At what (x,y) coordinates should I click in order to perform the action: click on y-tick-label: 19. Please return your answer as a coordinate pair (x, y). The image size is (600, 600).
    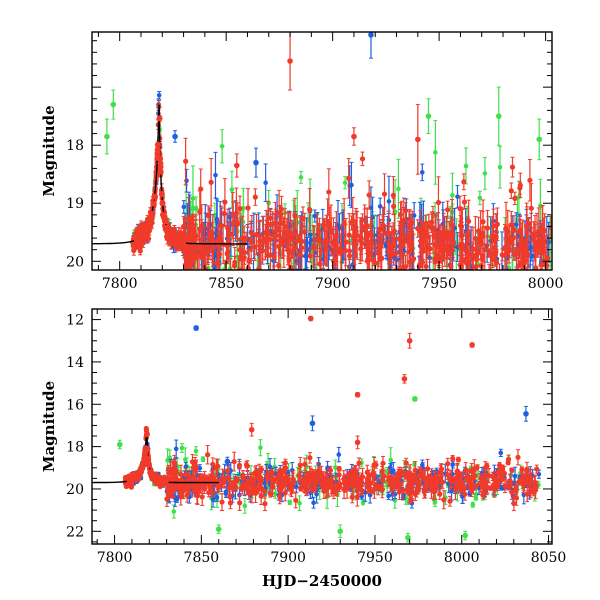
    Looking at the image, I should click on (75, 204).